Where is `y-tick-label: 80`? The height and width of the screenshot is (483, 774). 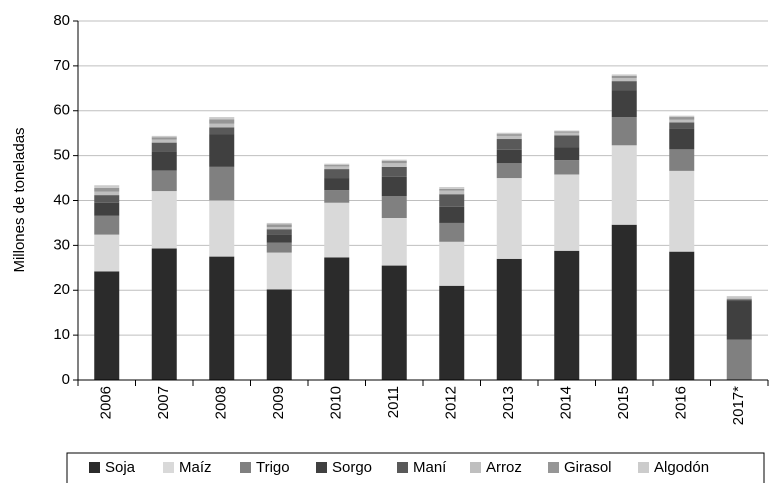
y-tick-label: 80 is located at coordinates (61, 20).